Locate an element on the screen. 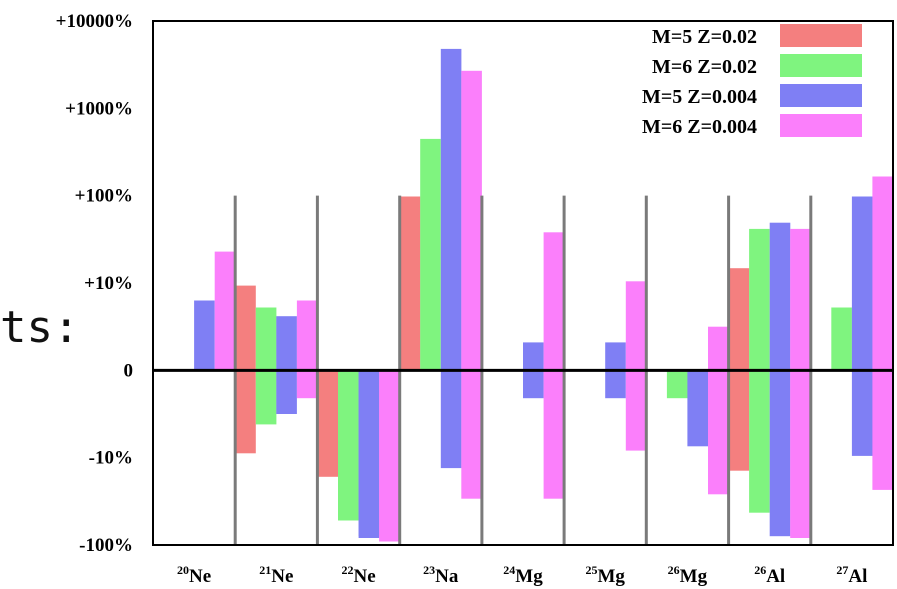  x-tick-label-1: 21Ne is located at coordinates (276, 575).